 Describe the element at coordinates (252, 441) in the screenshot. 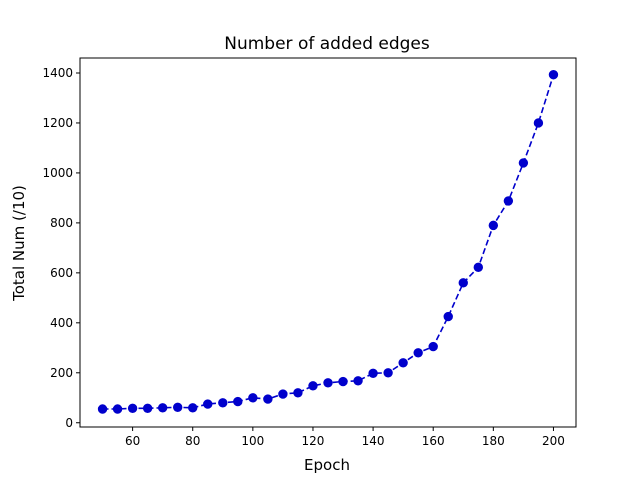

I see `x-tick-label: 100` at that location.